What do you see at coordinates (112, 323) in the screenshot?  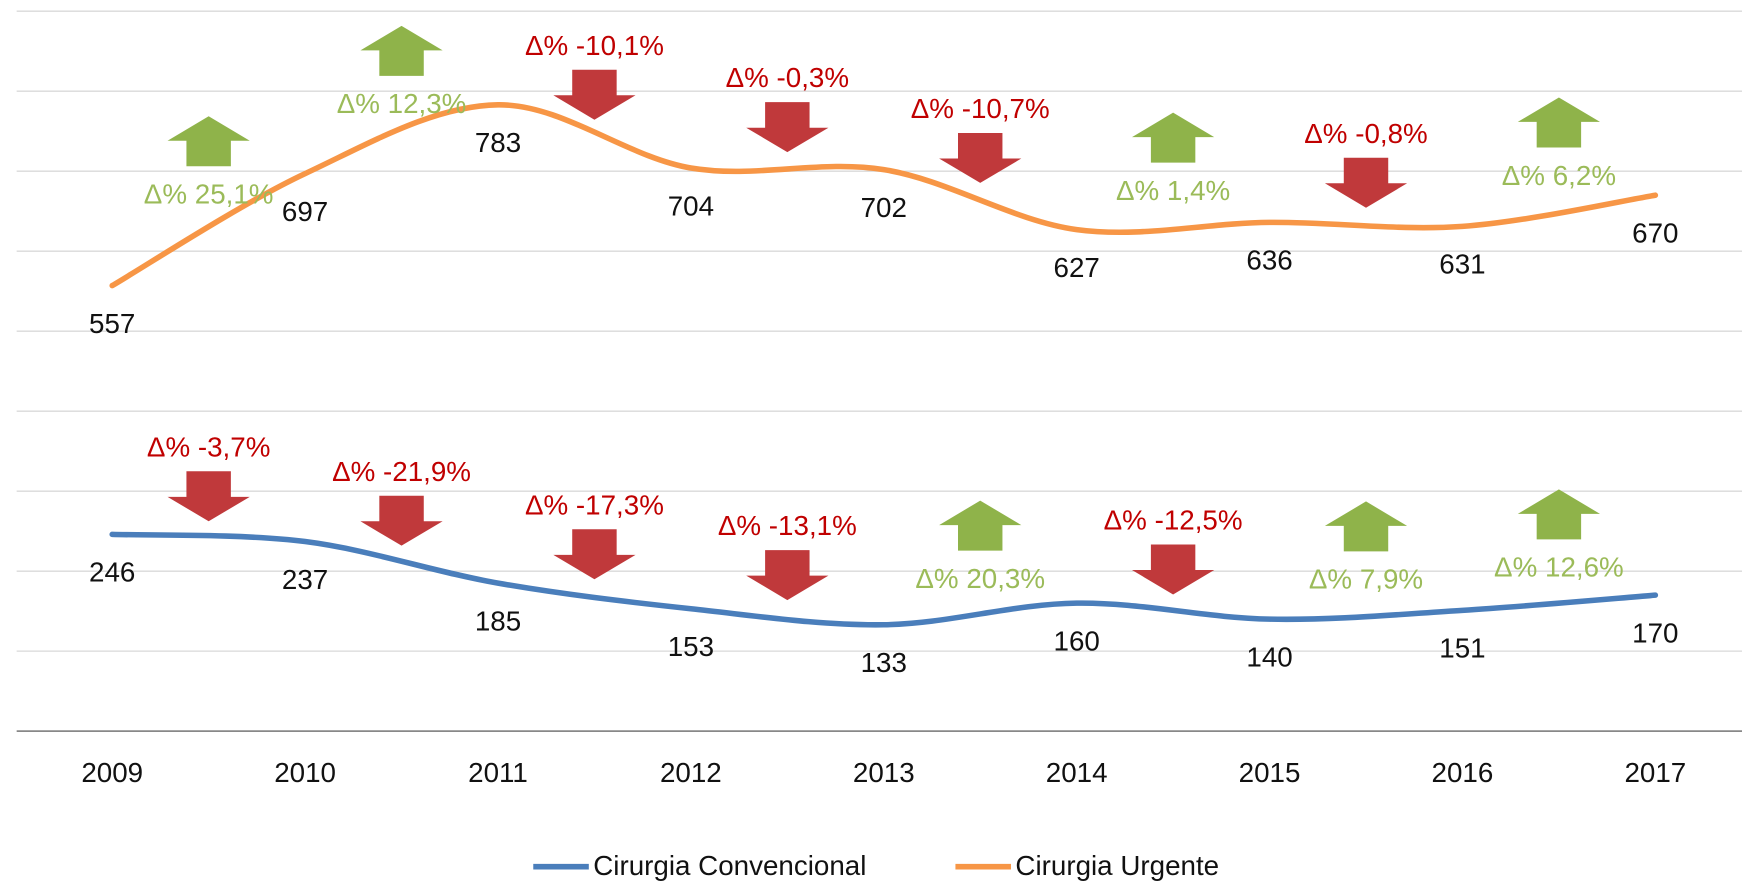 I see `data-label: 557` at bounding box center [112, 323].